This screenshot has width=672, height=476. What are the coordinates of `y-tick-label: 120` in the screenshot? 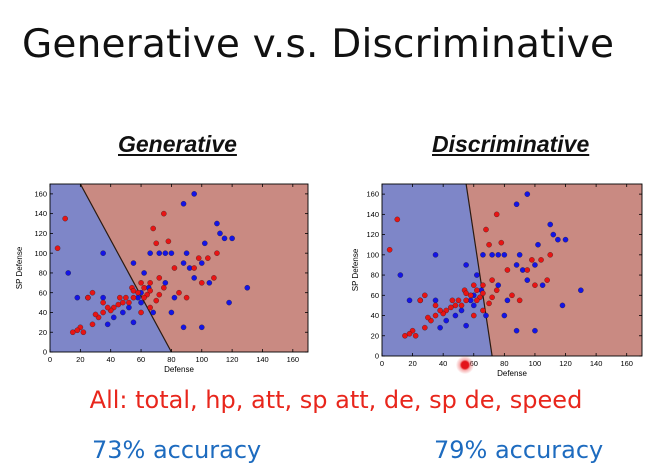 It's located at (40, 233).